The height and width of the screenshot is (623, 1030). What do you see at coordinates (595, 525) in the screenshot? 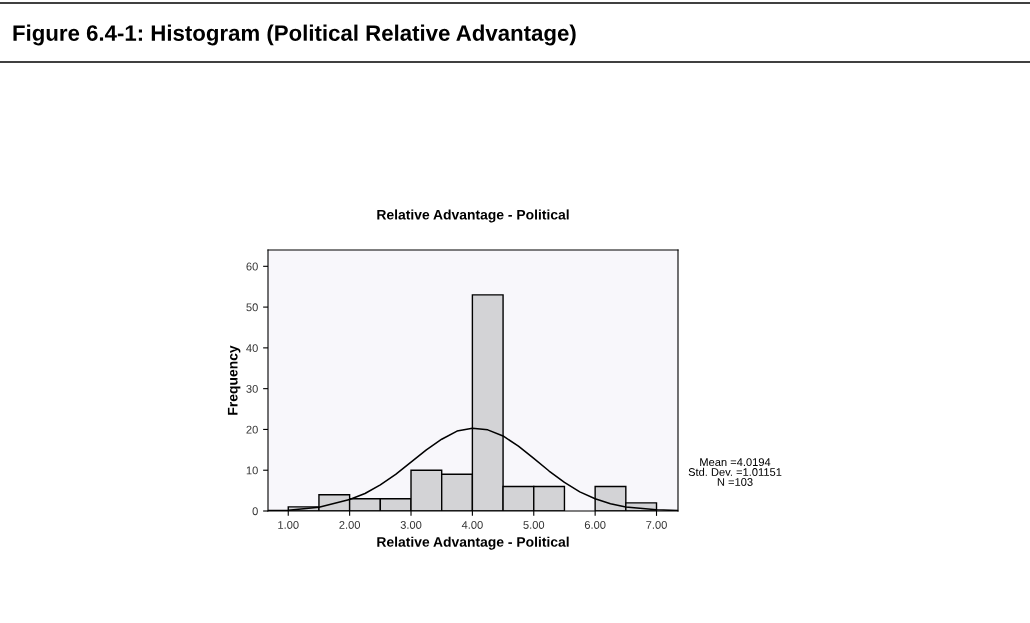
I see `x-tick-label: 6.00` at bounding box center [595, 525].